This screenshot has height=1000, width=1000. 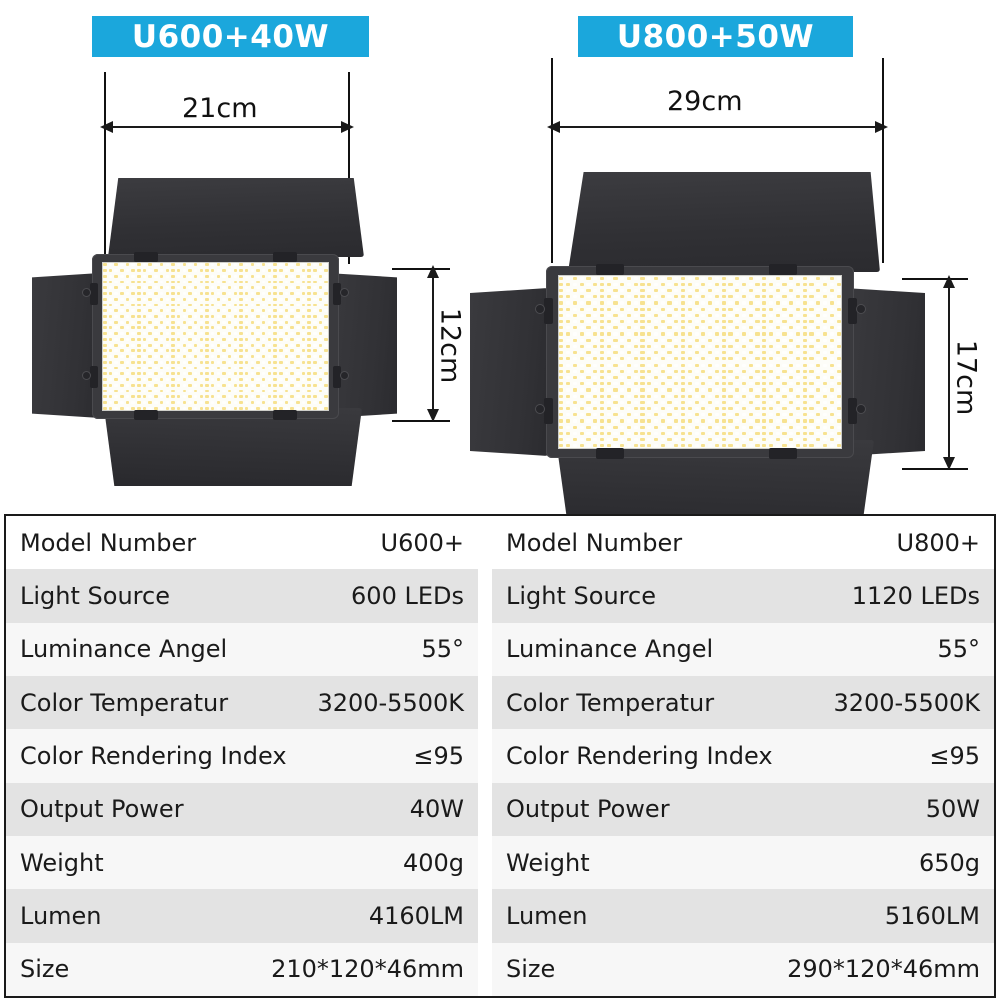 I want to click on hinge-side-right-b, so click(x=337, y=377).